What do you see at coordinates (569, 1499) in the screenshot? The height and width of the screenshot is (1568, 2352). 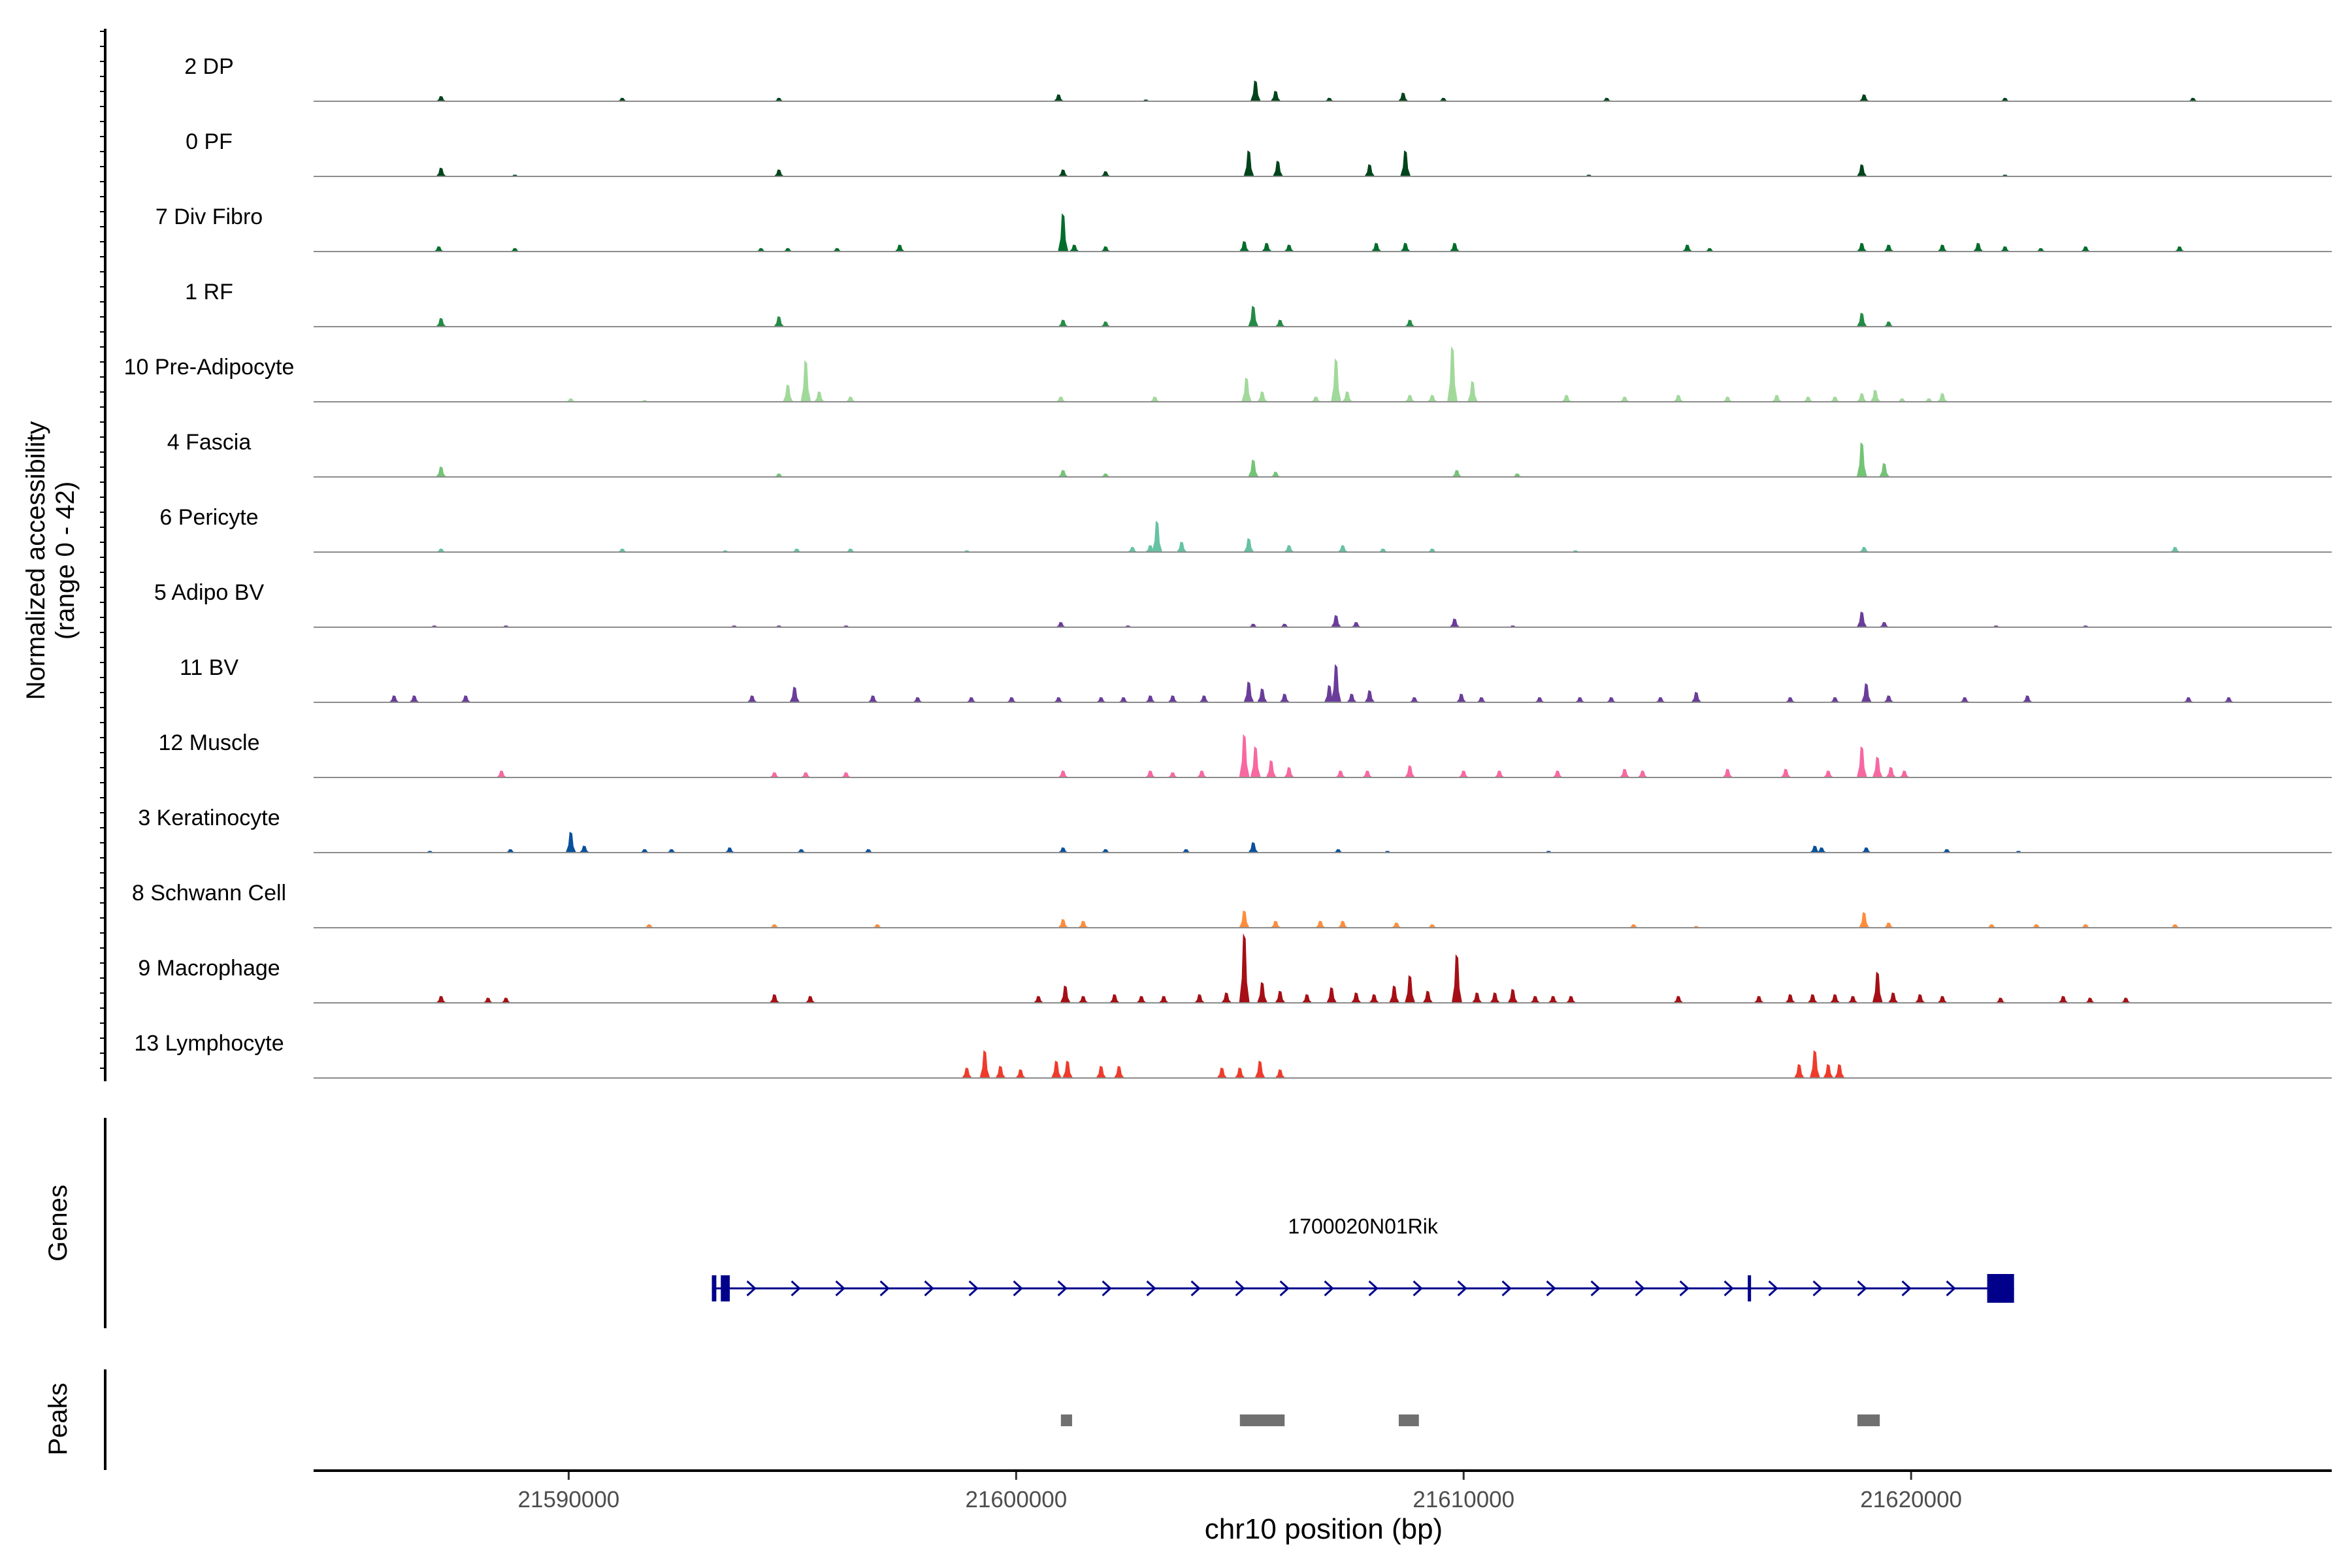 I see `x-tick-label: 21590000` at bounding box center [569, 1499].